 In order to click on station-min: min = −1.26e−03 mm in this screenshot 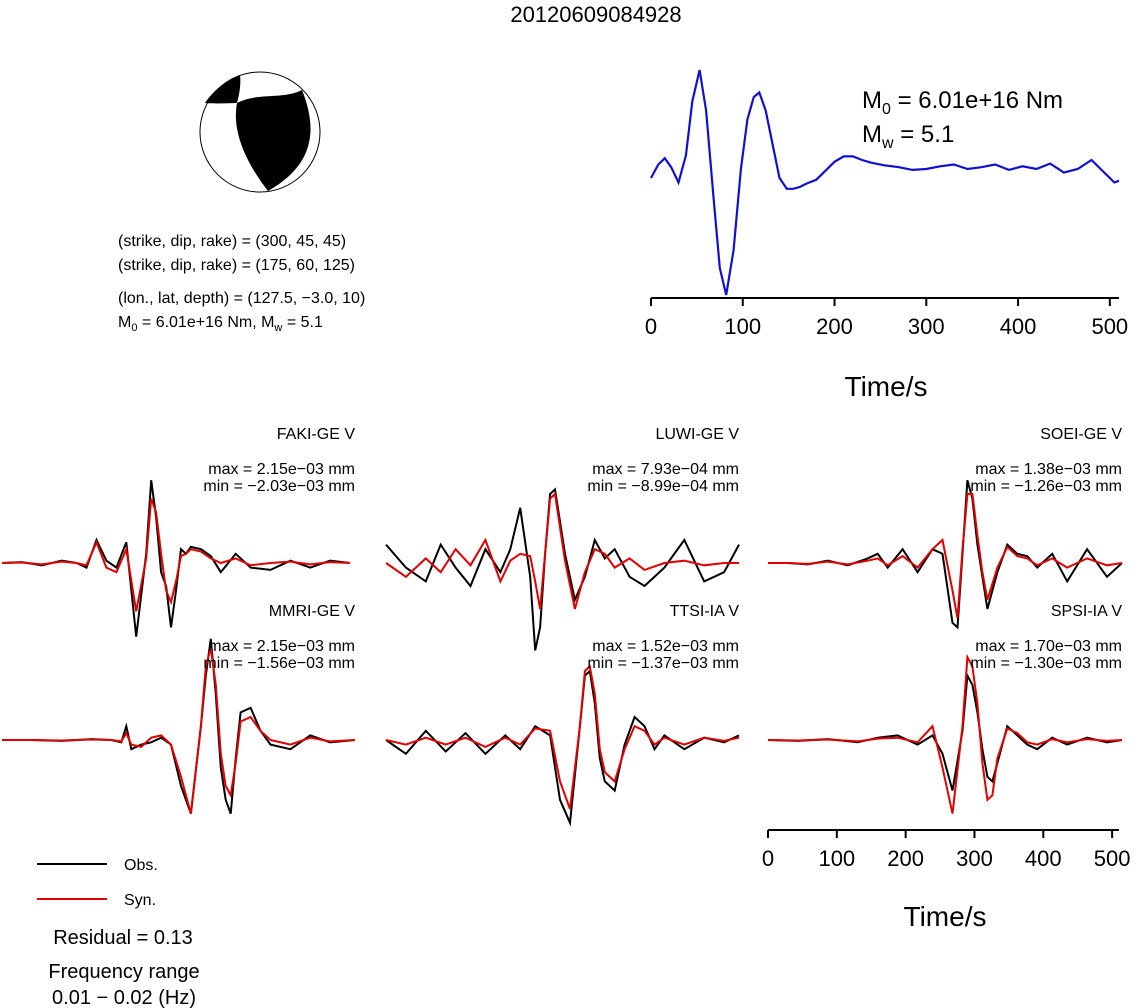, I will do `click(1046, 486)`.